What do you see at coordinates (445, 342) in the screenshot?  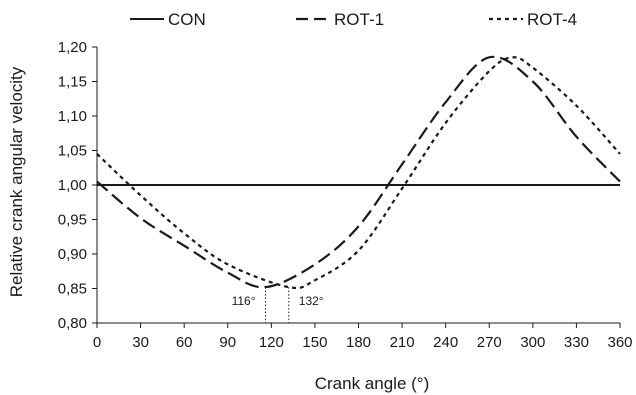 I see `x-tick-label: 240` at bounding box center [445, 342].